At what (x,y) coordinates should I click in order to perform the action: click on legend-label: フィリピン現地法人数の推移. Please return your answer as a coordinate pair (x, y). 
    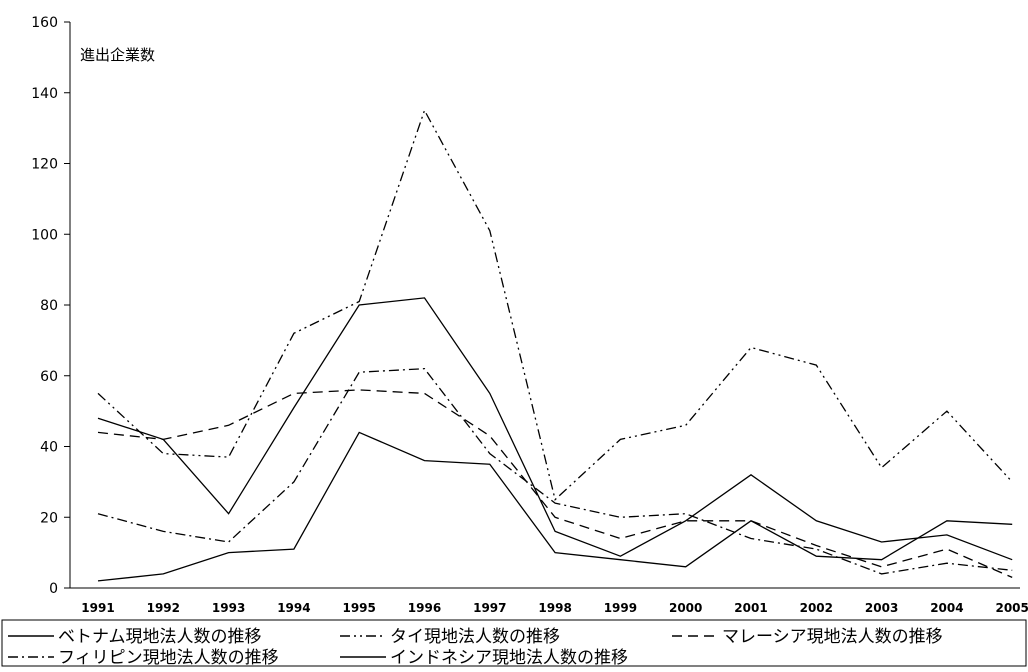
    Looking at the image, I should click on (168, 658).